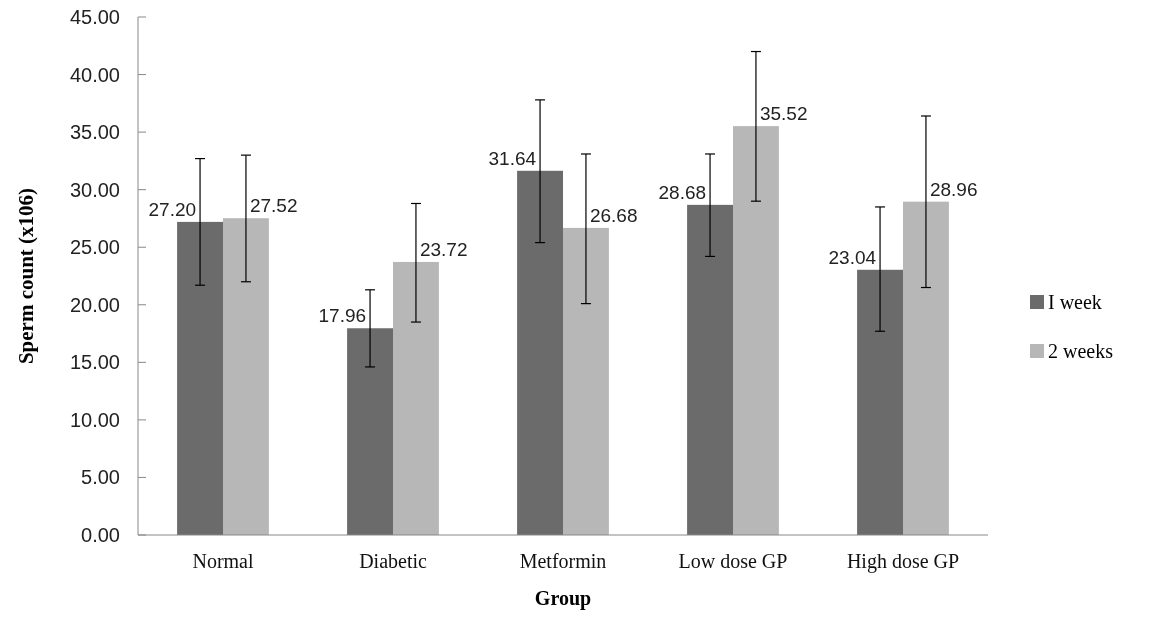 Image resolution: width=1149 pixels, height=621 pixels. I want to click on data-label: 17.96, so click(342, 316).